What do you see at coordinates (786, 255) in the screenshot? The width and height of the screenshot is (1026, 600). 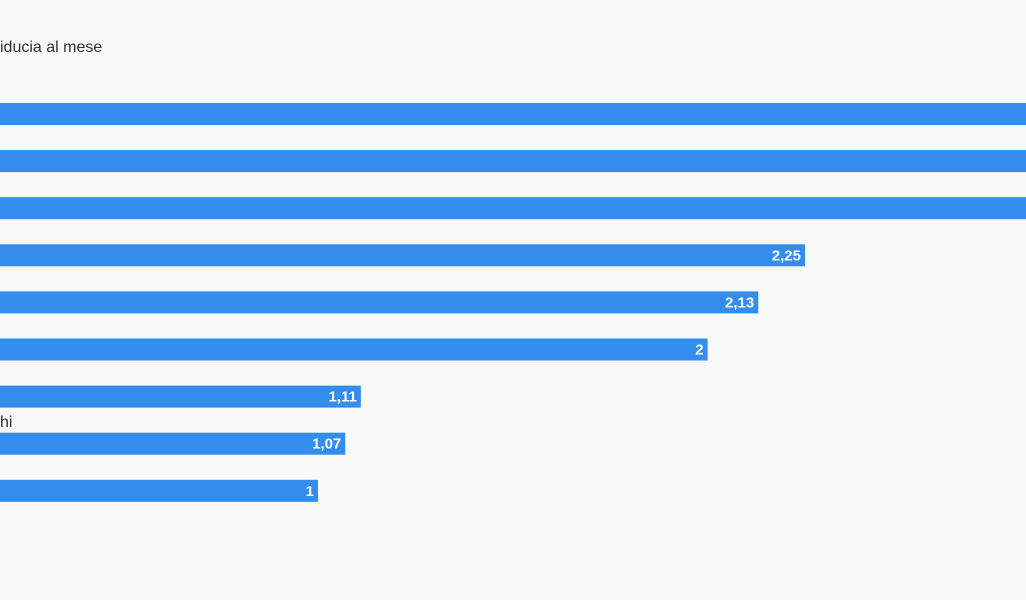 I see `value-label: 2,25` at bounding box center [786, 255].